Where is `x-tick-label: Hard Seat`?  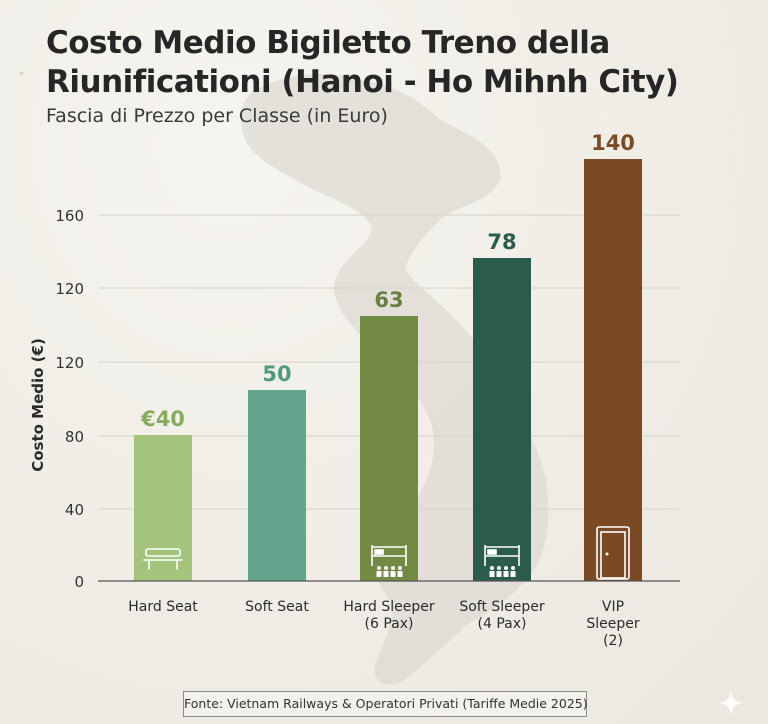
x-tick-label: Hard Seat is located at coordinates (163, 607).